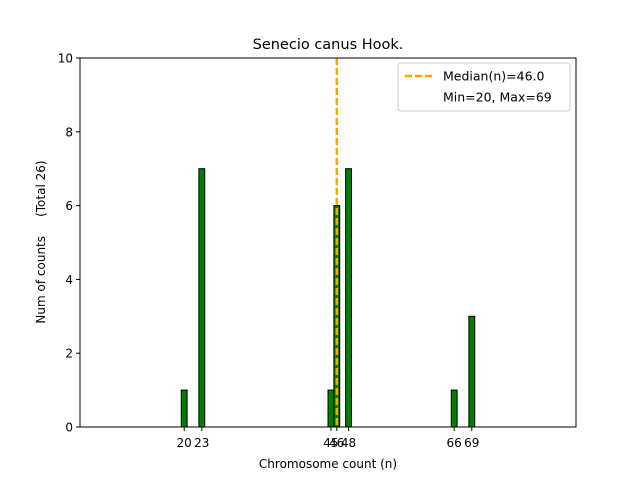 This screenshot has height=480, width=640. What do you see at coordinates (201, 443) in the screenshot?
I see `x-tick-label-23: 23` at bounding box center [201, 443].